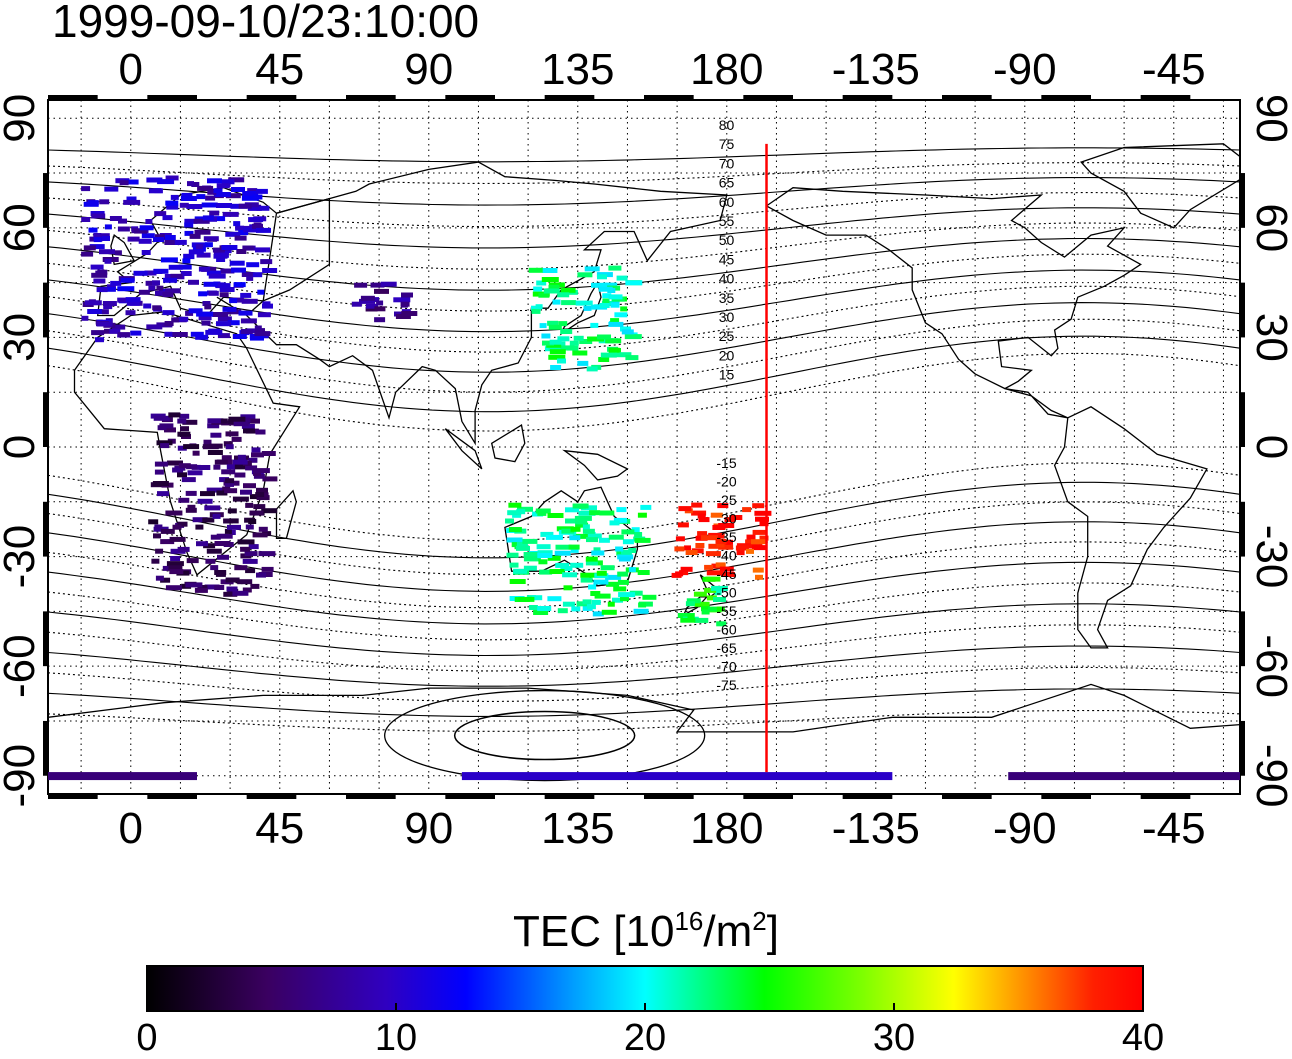 This screenshot has width=1292, height=1059. I want to click on right-latitude-label: 60, so click(1269, 227).